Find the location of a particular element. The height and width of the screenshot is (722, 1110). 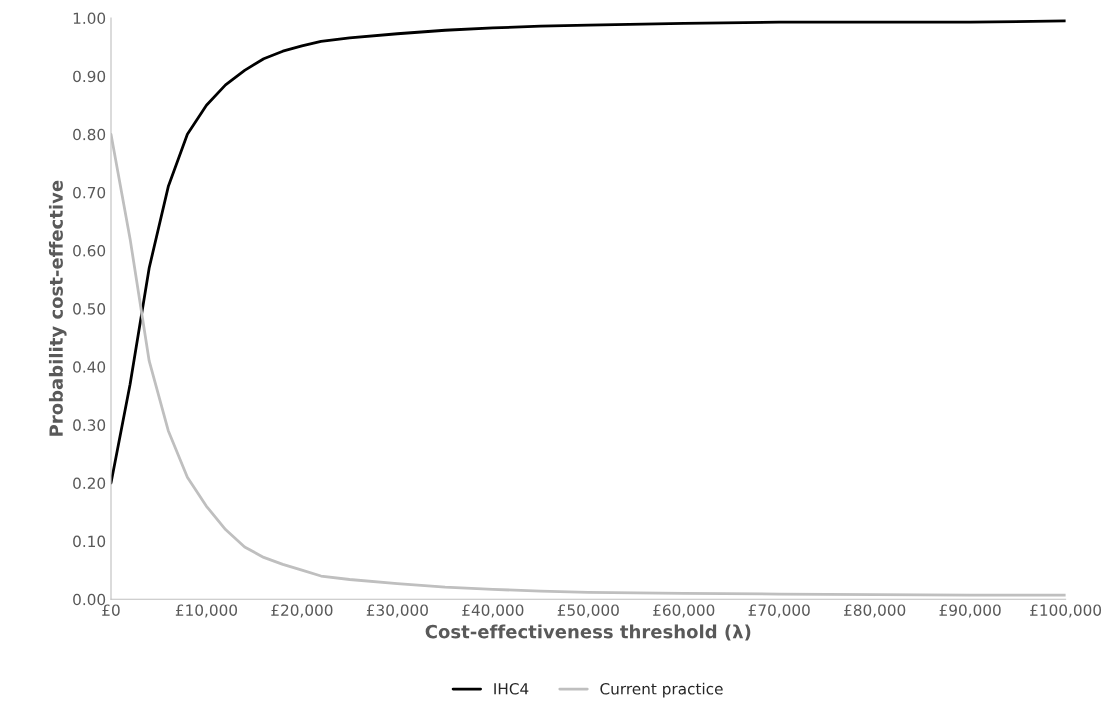

x-tick-label: £10,000 is located at coordinates (206, 611).